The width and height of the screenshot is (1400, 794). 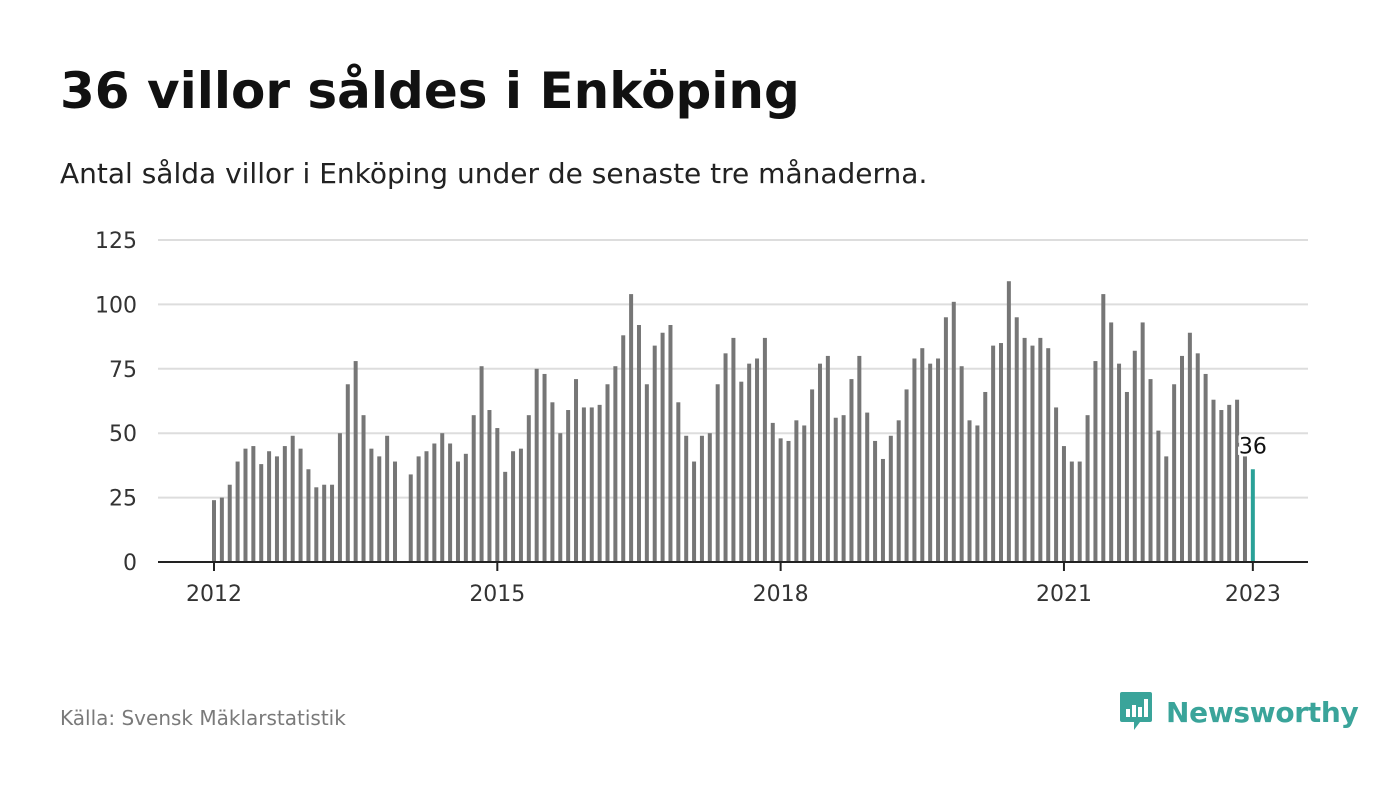 What do you see at coordinates (1252, 515) in the screenshot?
I see `bar-highlight` at bounding box center [1252, 515].